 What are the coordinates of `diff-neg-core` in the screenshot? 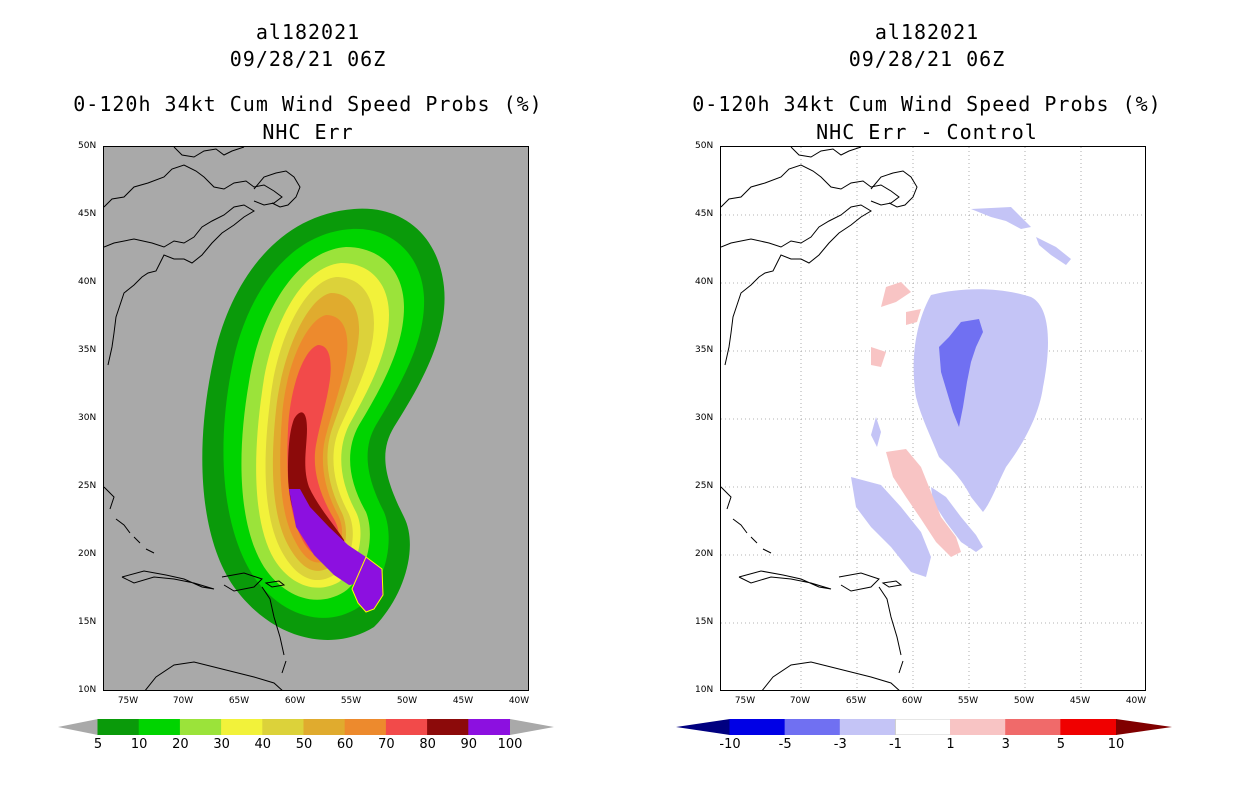 It's located at (961, 373).